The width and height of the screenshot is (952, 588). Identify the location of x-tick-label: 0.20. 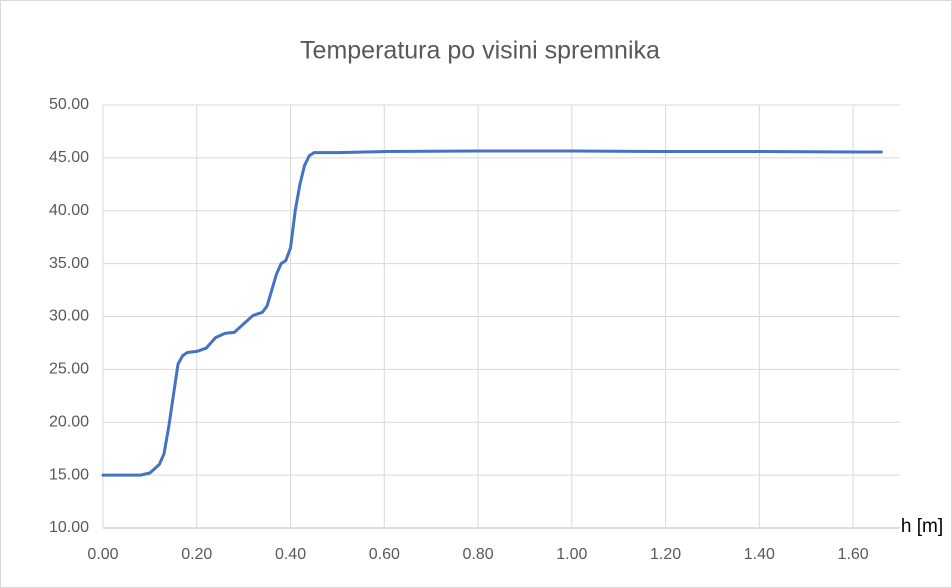
(196, 554).